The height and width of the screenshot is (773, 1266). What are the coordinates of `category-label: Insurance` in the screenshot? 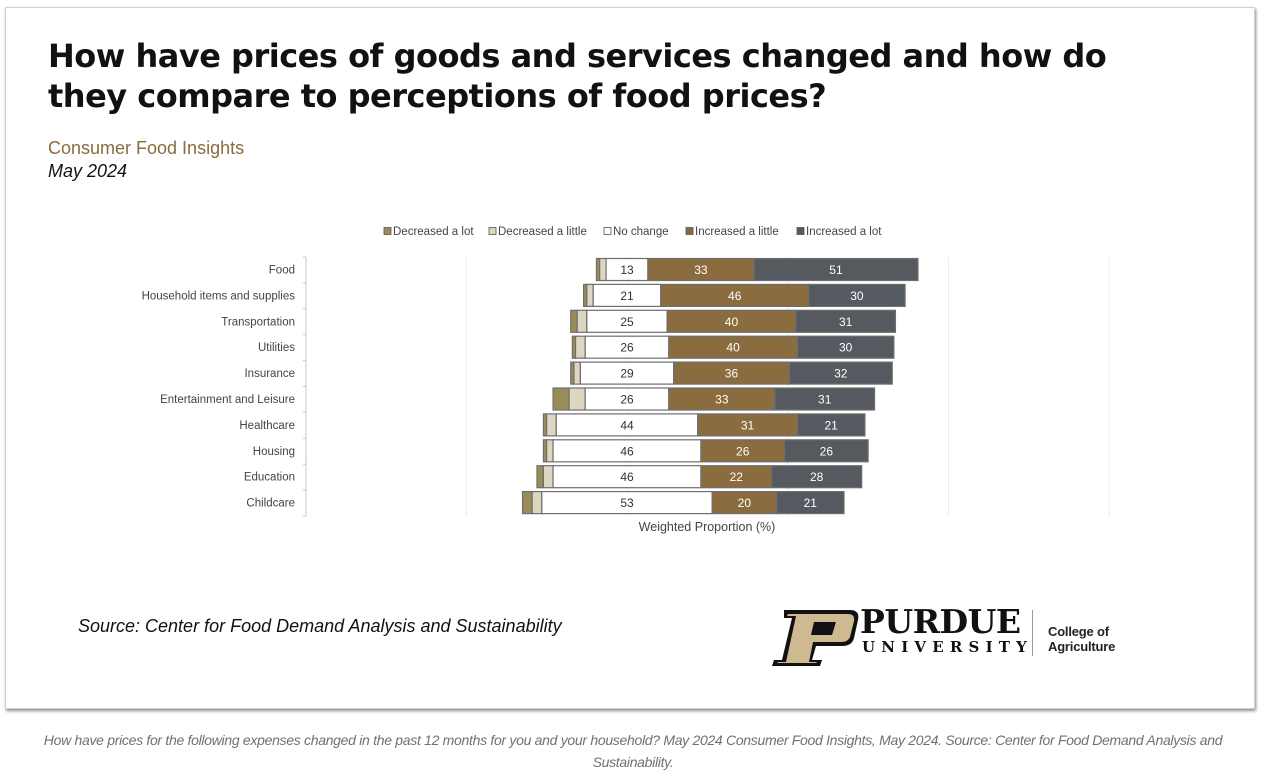 It's located at (269, 374).